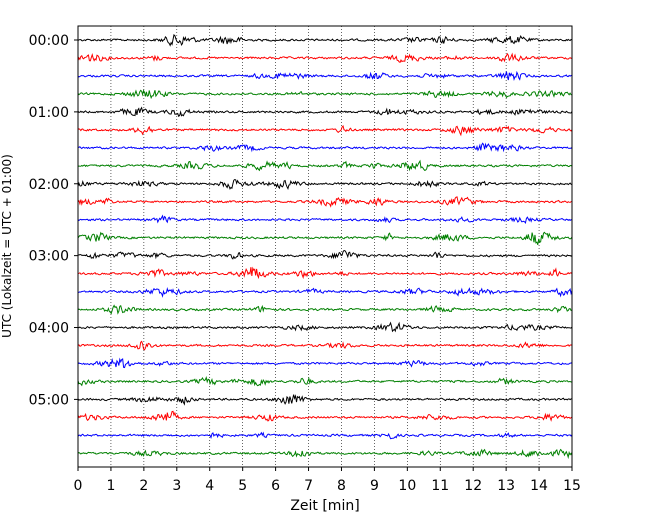  I want to click on x-tick-label: 11, so click(440, 486).